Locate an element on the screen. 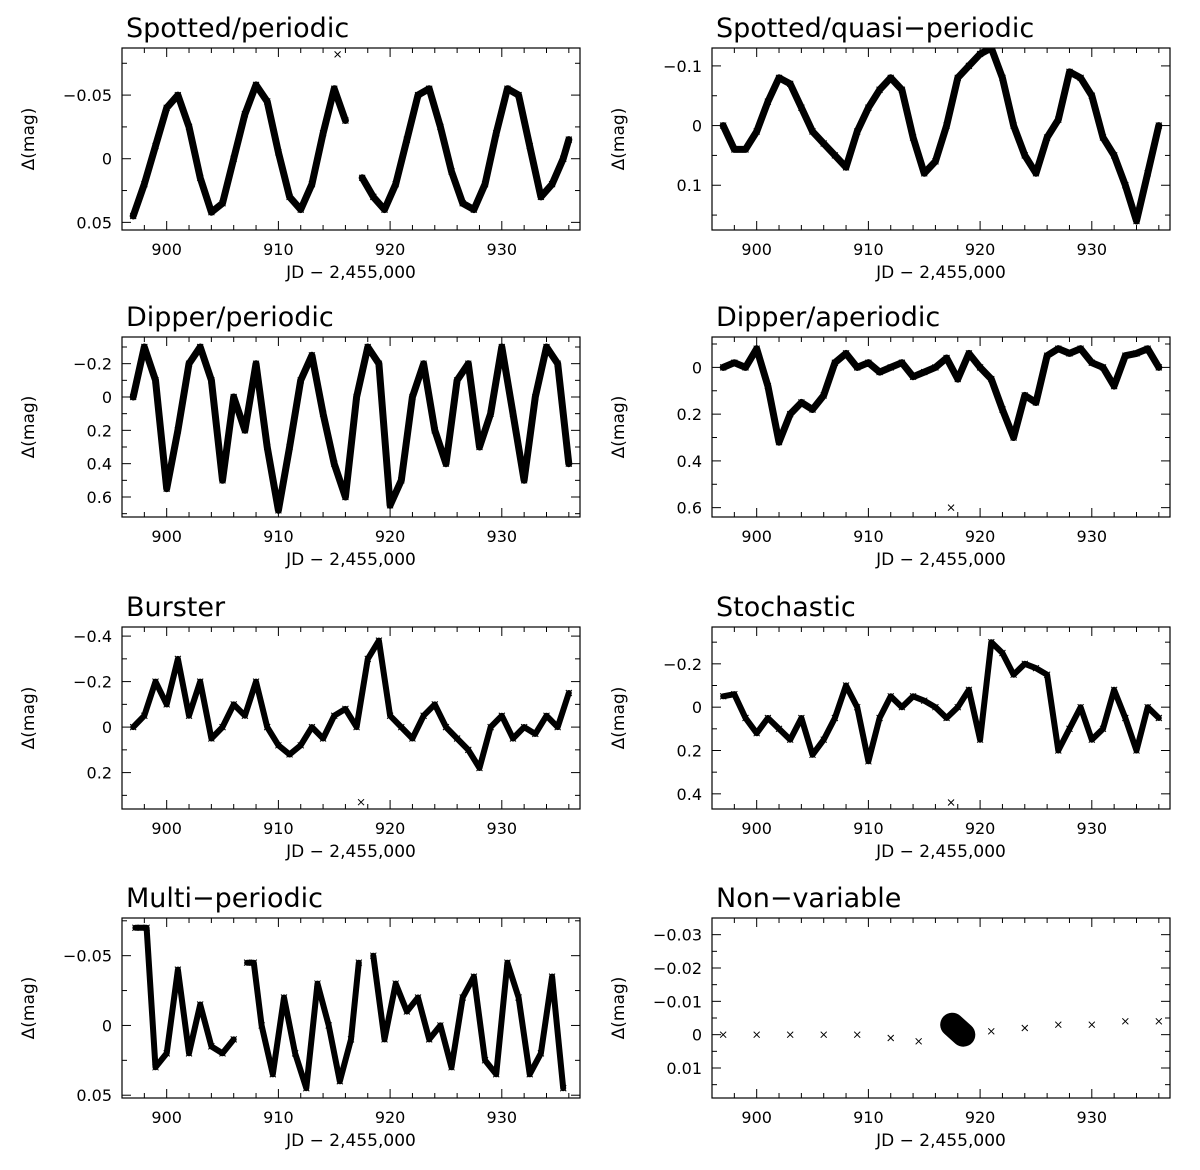 This screenshot has height=1170, width=1200. y-tick-label: 0.05 is located at coordinates (94, 222).